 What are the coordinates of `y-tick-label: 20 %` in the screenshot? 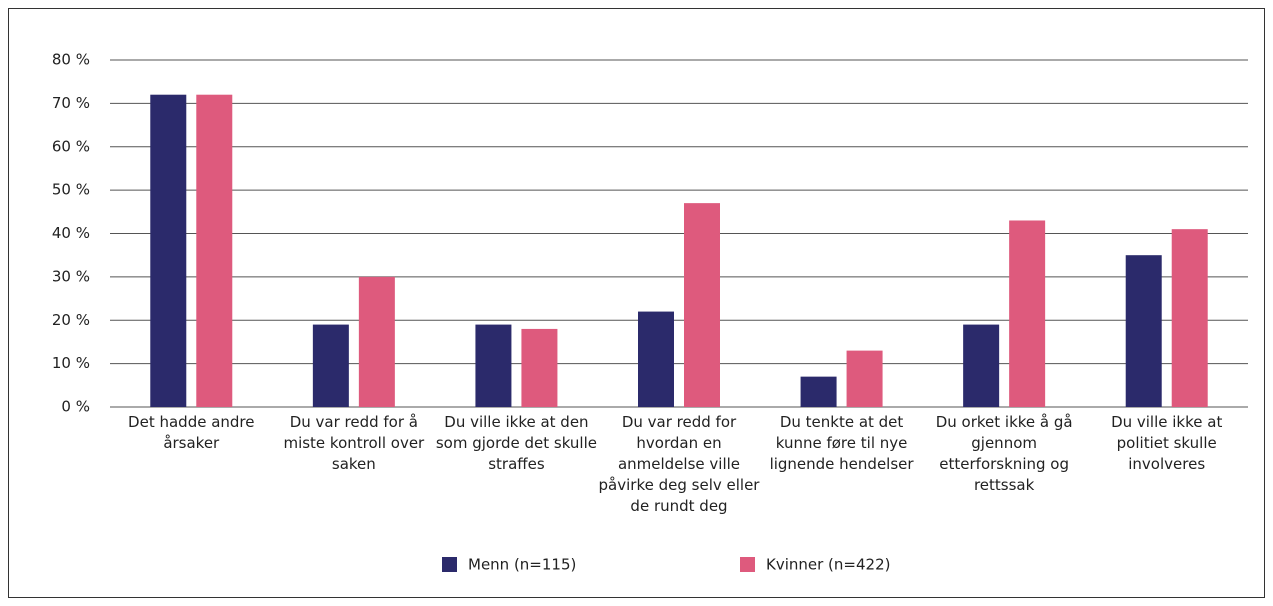 It's located at (71, 320).